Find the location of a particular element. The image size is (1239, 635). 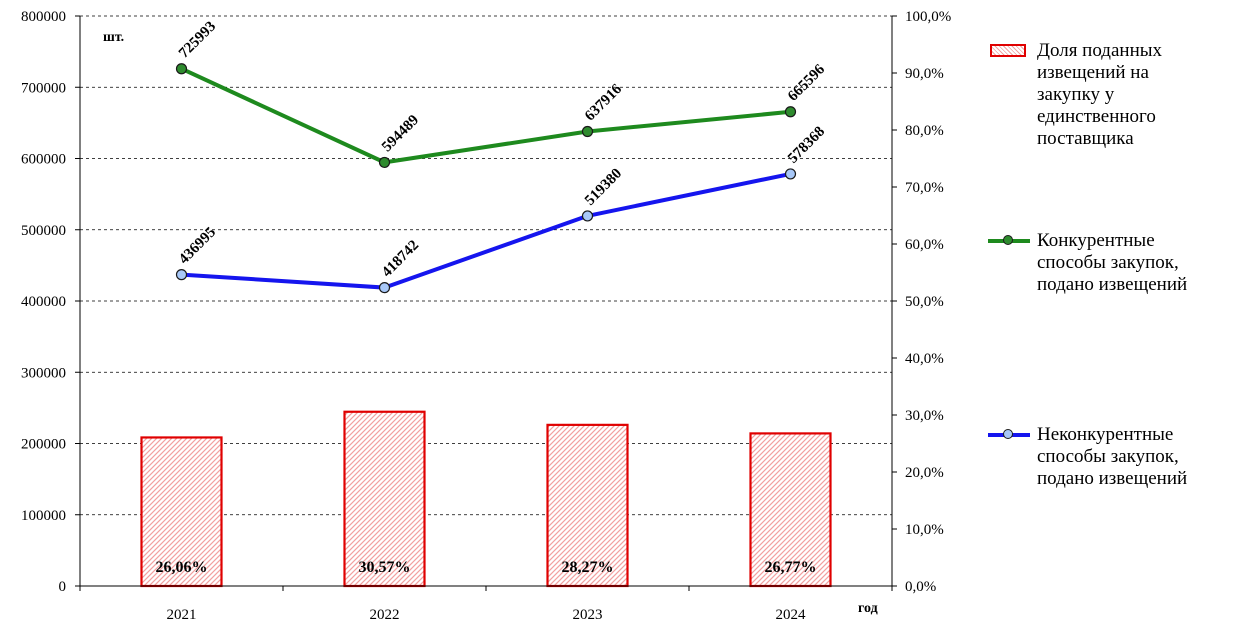

y-tick-label-left: 600000 is located at coordinates (43, 160).